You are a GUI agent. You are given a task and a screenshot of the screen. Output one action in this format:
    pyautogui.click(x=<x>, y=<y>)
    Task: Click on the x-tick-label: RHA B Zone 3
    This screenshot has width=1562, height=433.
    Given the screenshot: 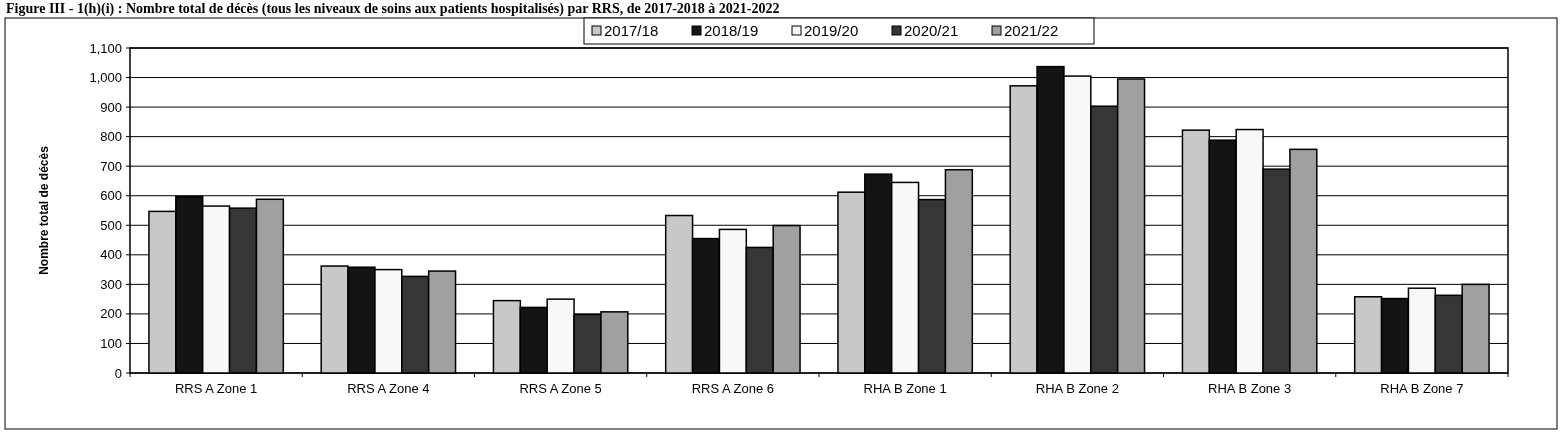 What is the action you would take?
    pyautogui.click(x=1250, y=388)
    